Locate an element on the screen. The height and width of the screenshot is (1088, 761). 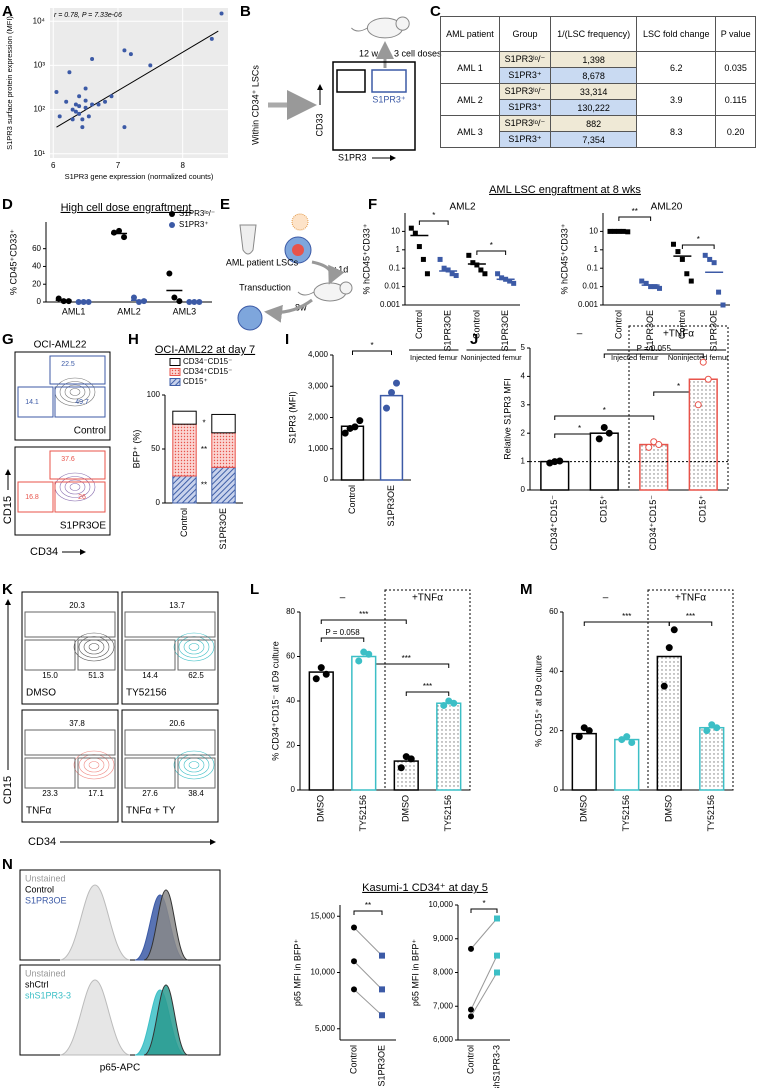
x-tick-label: DMSO is located at coordinates (584, 808).